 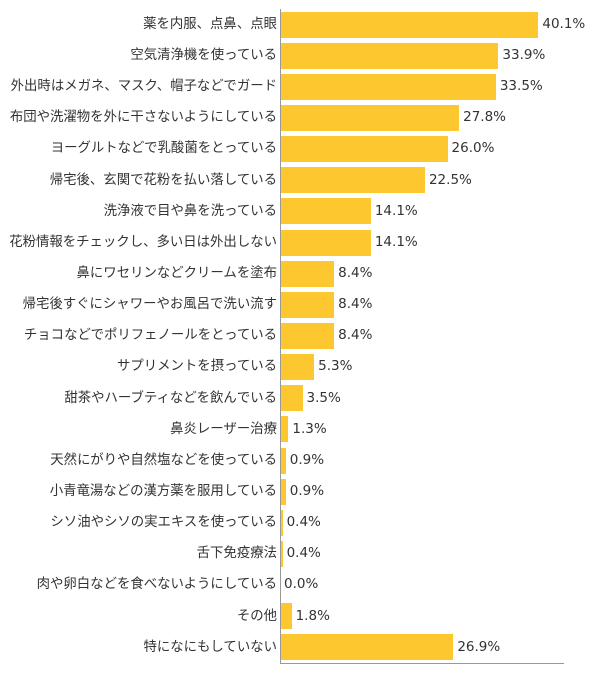 I want to click on category-label: 甜茶やハーブティなどを飲んでいる, so click(x=170, y=398).